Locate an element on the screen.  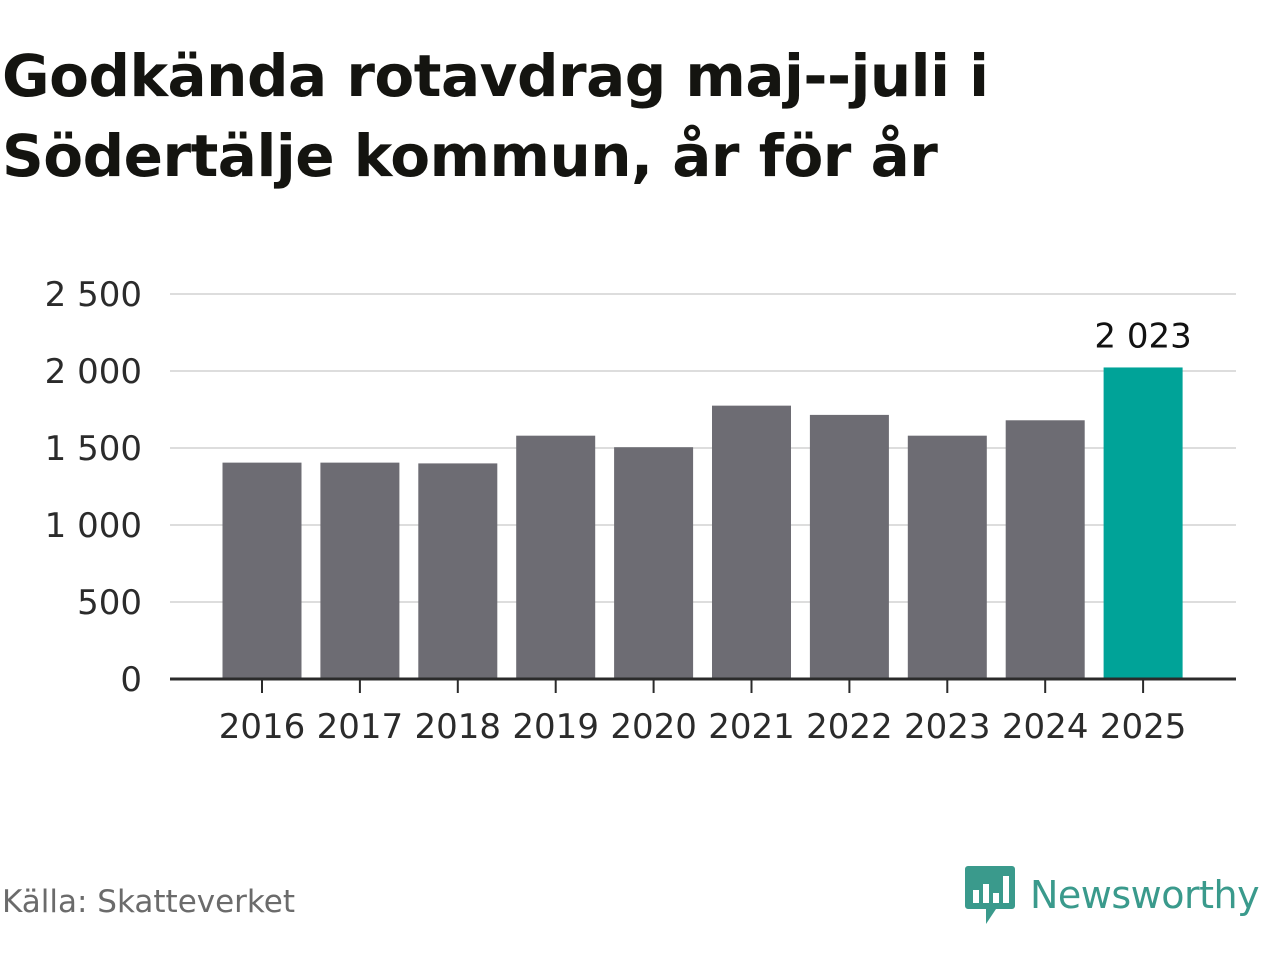
x-tick-label: 2025 is located at coordinates (1143, 727).